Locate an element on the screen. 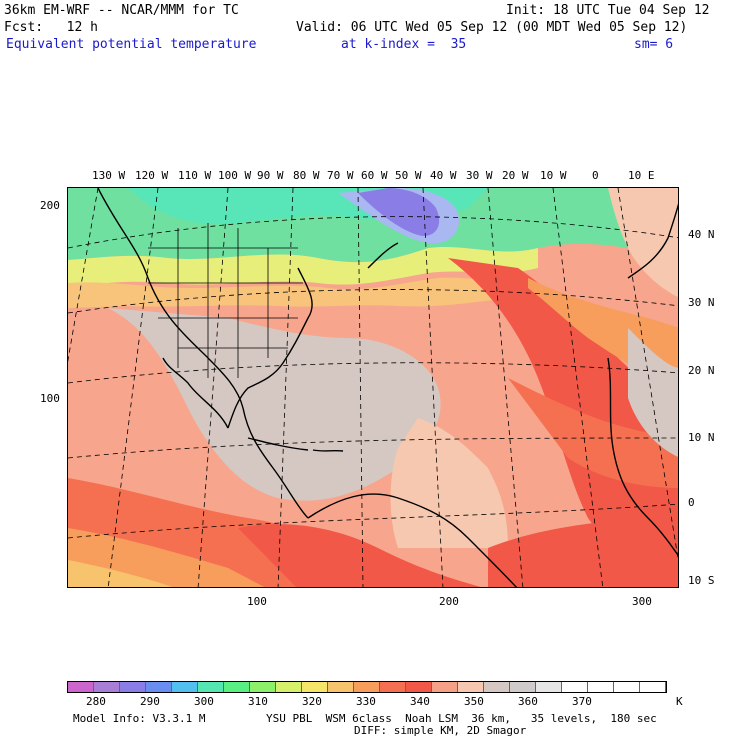  scale-label: 350 is located at coordinates (474, 701).